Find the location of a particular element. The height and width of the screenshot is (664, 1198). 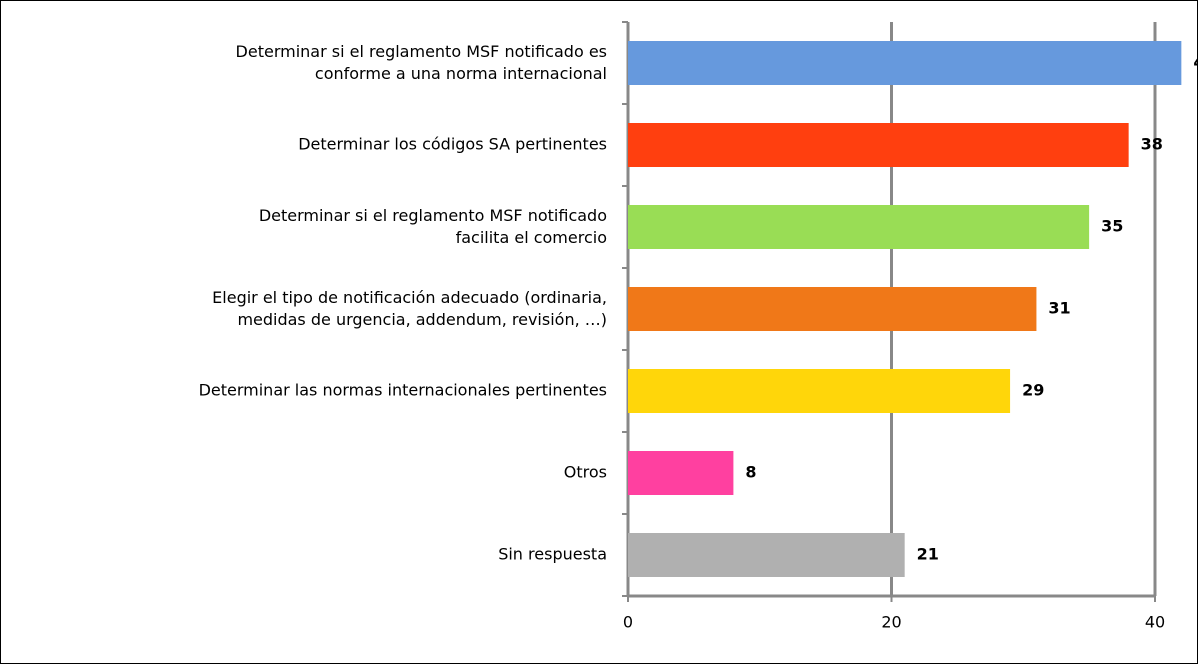

value-label: 38 is located at coordinates (1152, 144).